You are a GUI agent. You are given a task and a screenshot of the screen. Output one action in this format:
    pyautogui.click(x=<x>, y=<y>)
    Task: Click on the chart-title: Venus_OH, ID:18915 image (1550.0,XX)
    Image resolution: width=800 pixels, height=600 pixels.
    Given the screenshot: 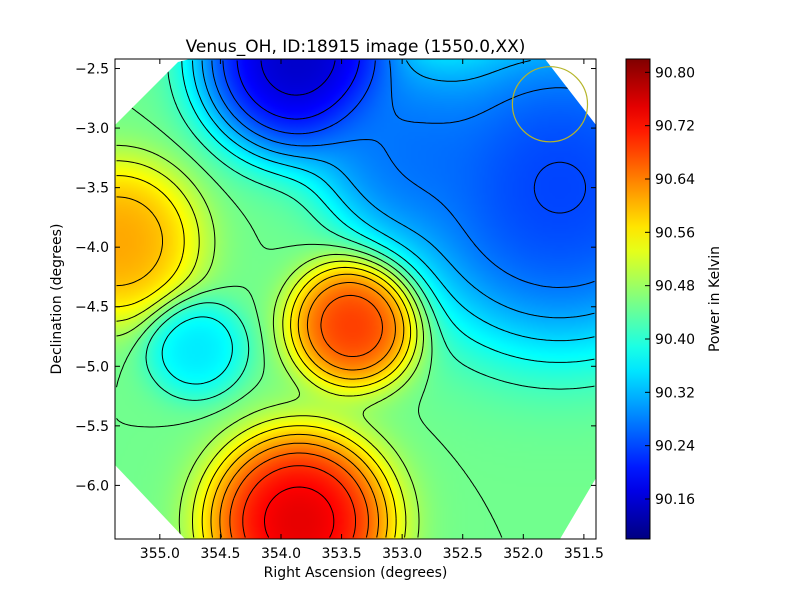 What is the action you would take?
    pyautogui.click(x=356, y=47)
    